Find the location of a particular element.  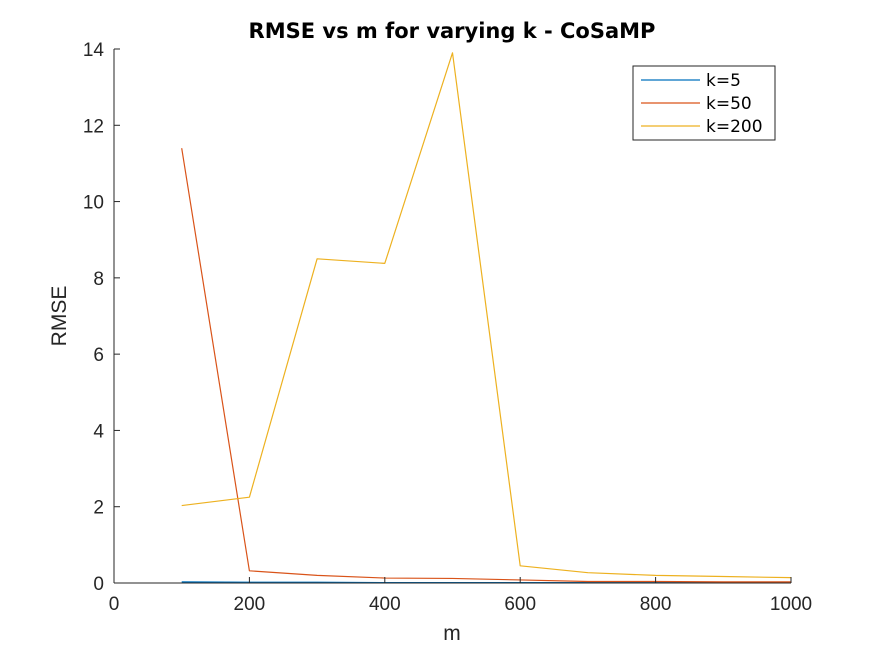

x-tick-label: 0 is located at coordinates (114, 604).